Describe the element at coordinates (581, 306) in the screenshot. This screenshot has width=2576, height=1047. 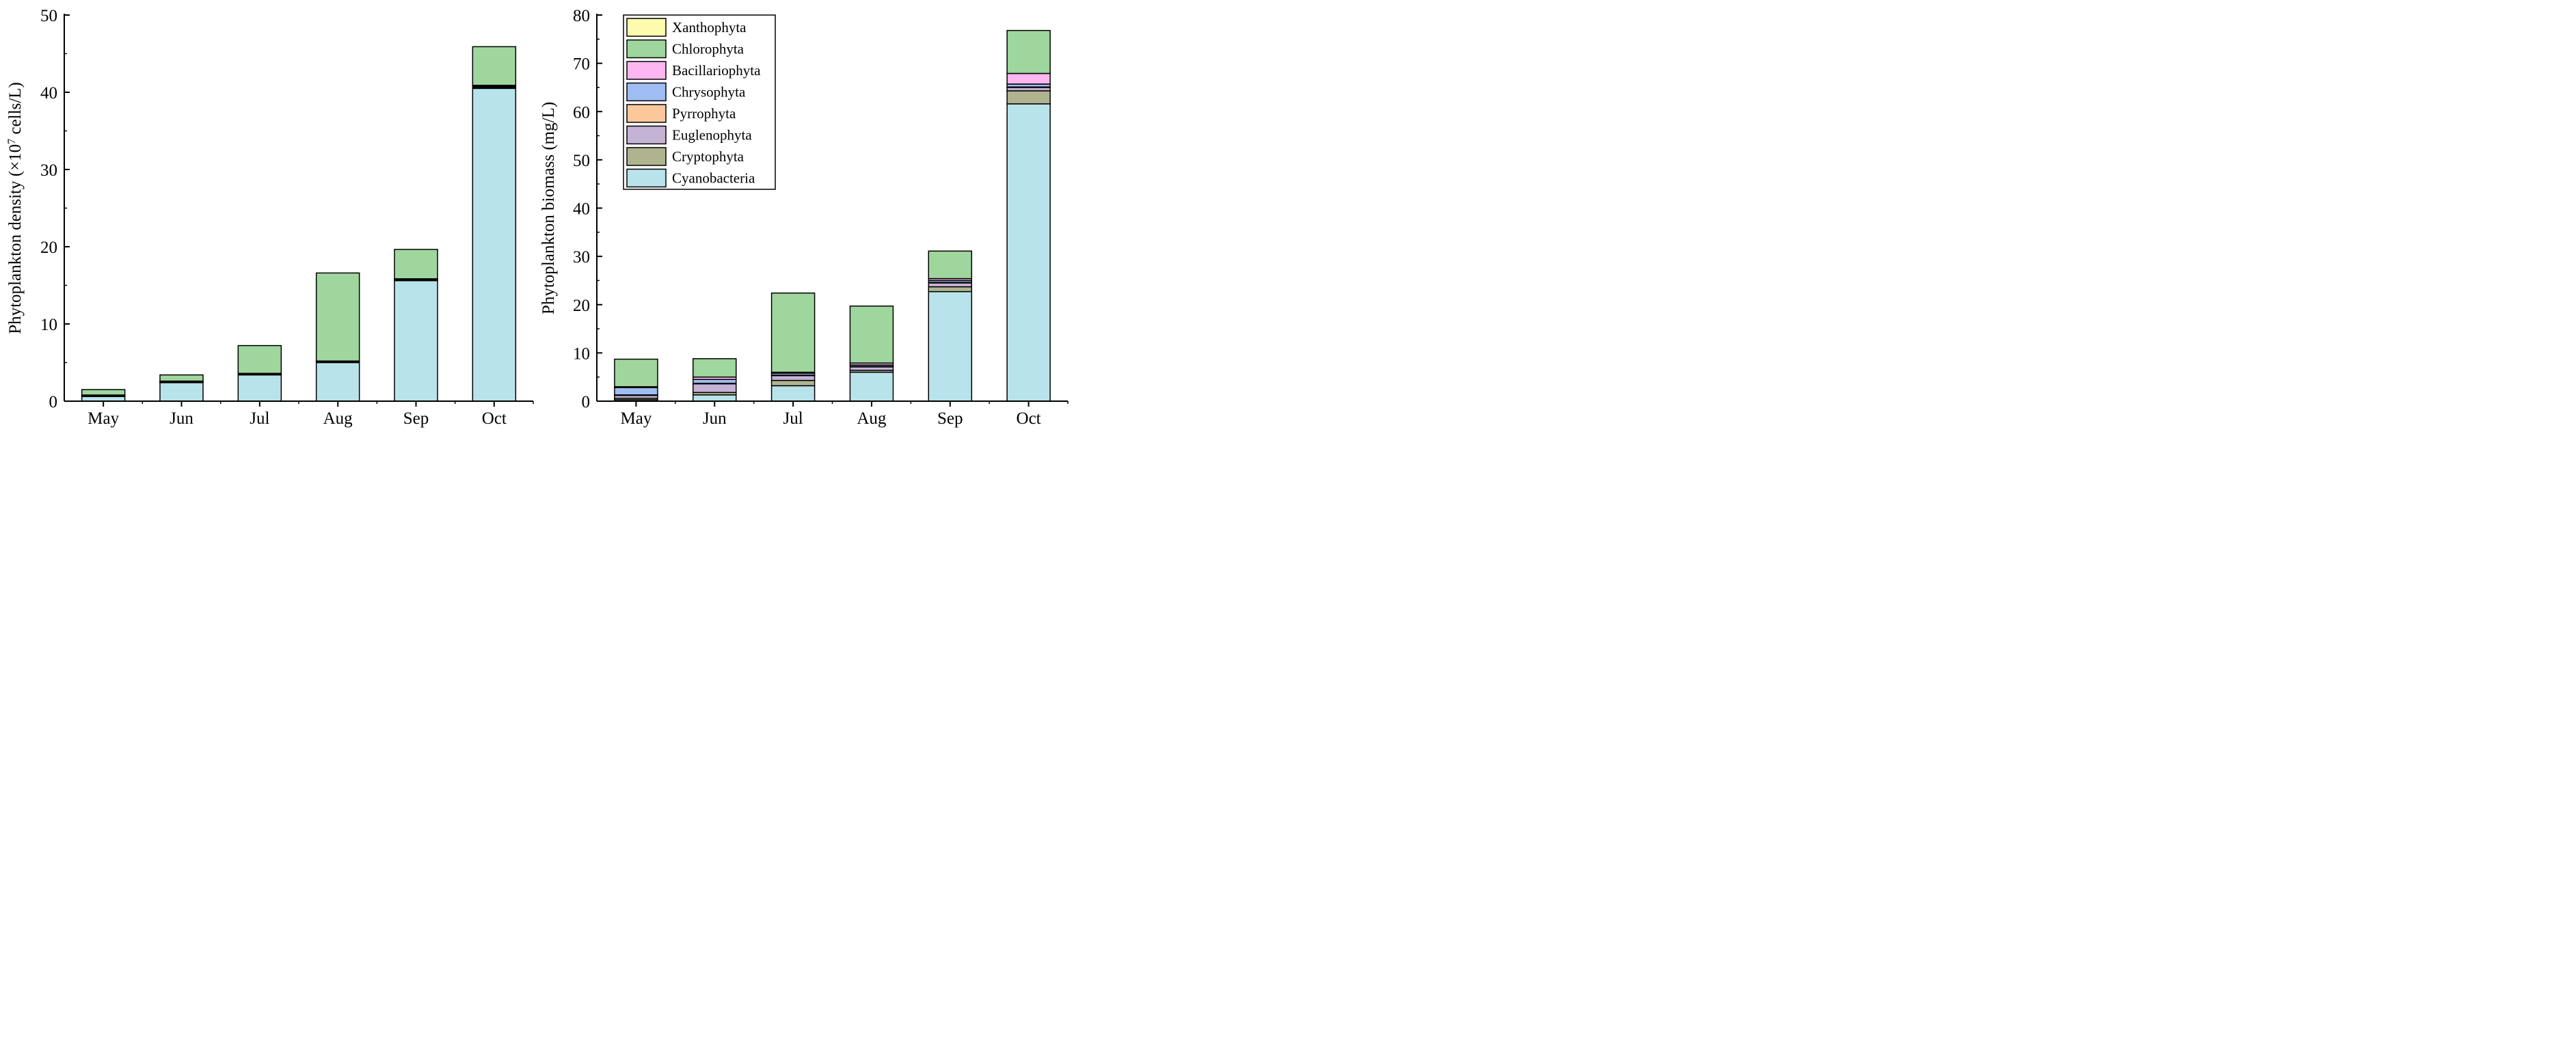
I see `biomass-y-tick-label: 20` at that location.